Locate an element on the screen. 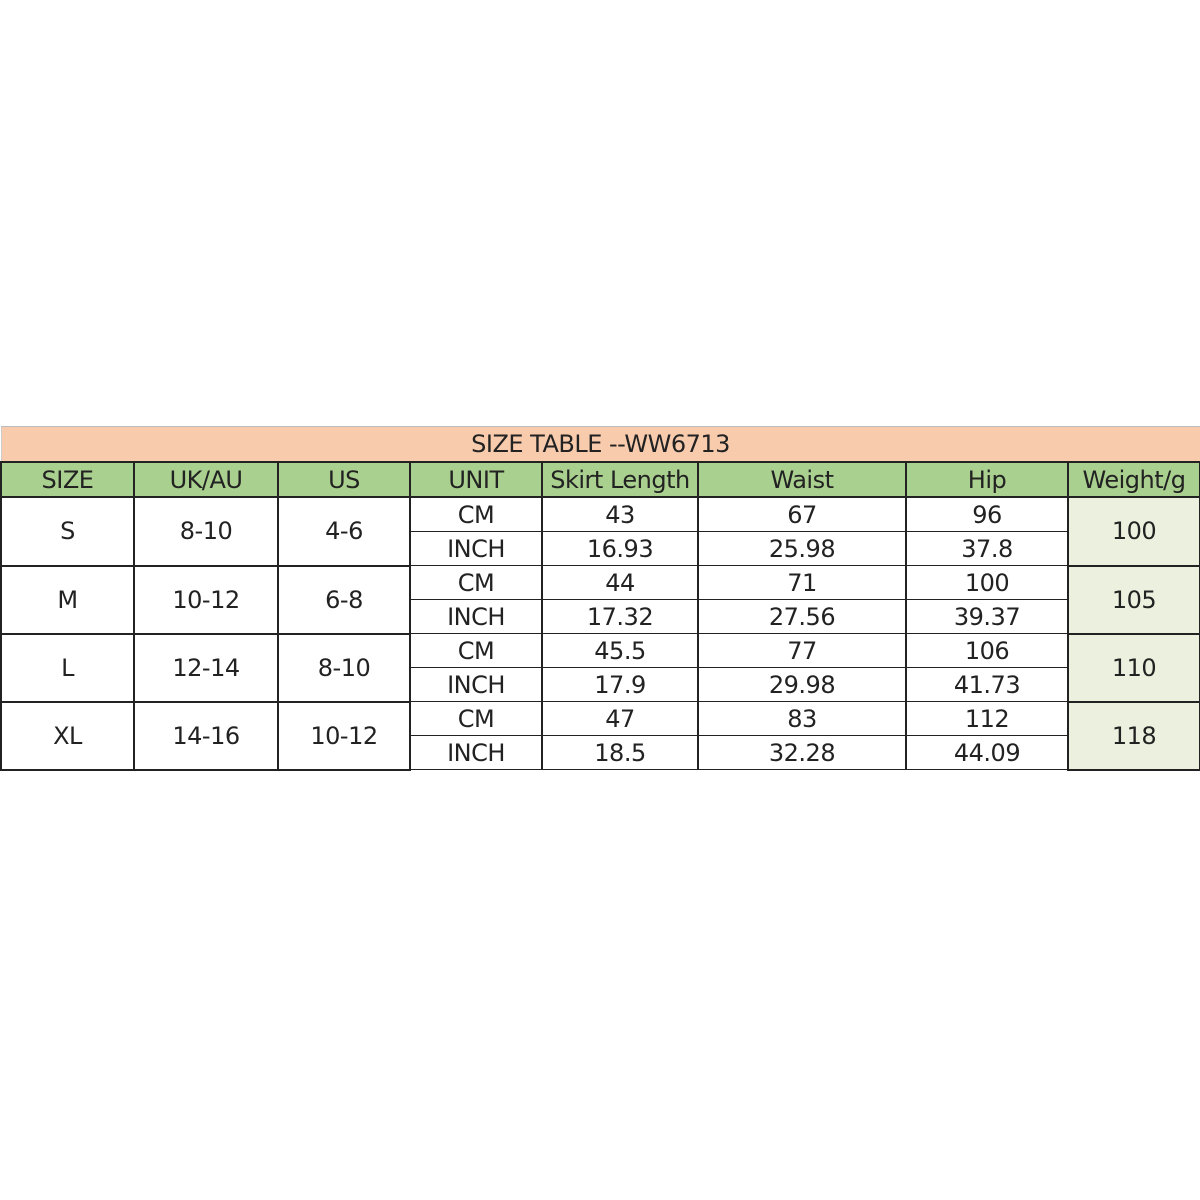 The height and width of the screenshot is (1200, 1200). size-cell: L is located at coordinates (67, 667).